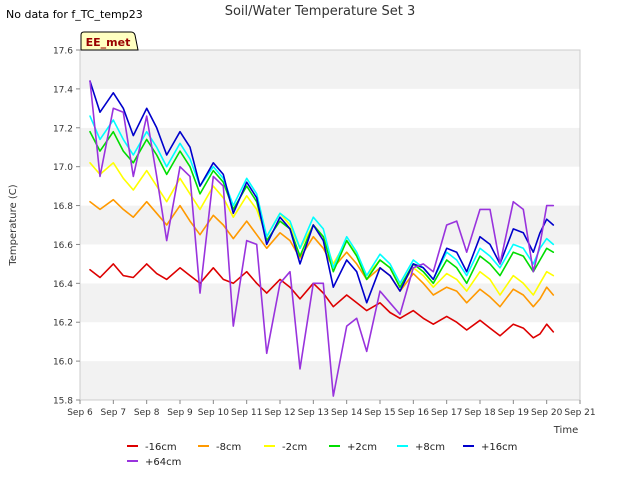 This screenshot has width=640, height=484. Describe the element at coordinates (362, 447) in the screenshot. I see `legend-label: +2cm` at that location.